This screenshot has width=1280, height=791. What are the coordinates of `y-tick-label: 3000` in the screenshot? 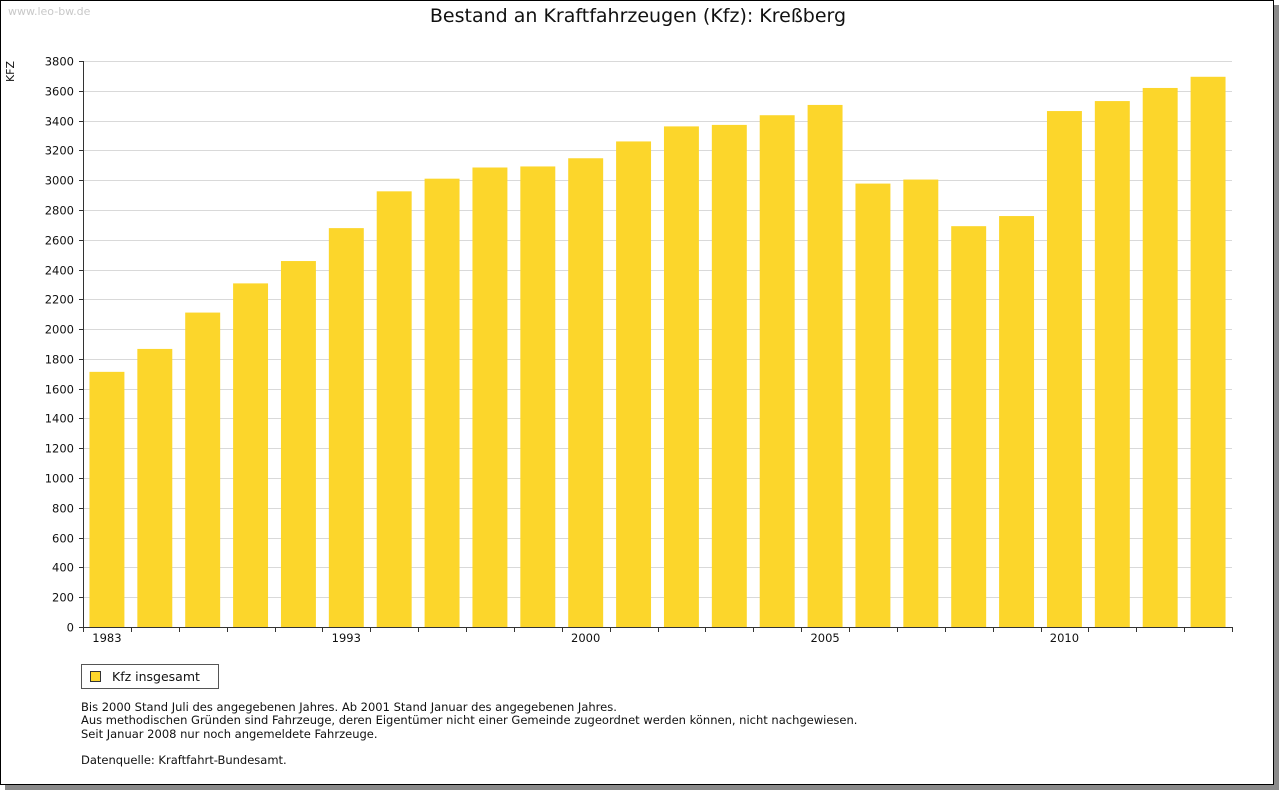 It's located at (59, 181).